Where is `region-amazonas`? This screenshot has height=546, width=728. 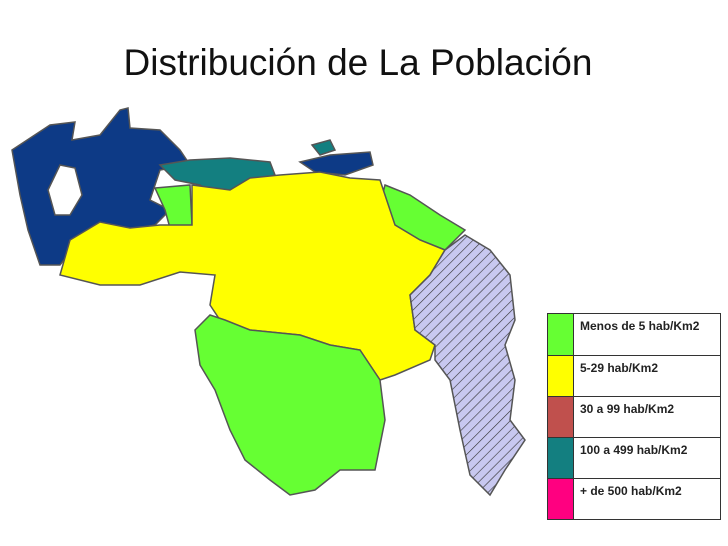 region-amazonas is located at coordinates (290, 405).